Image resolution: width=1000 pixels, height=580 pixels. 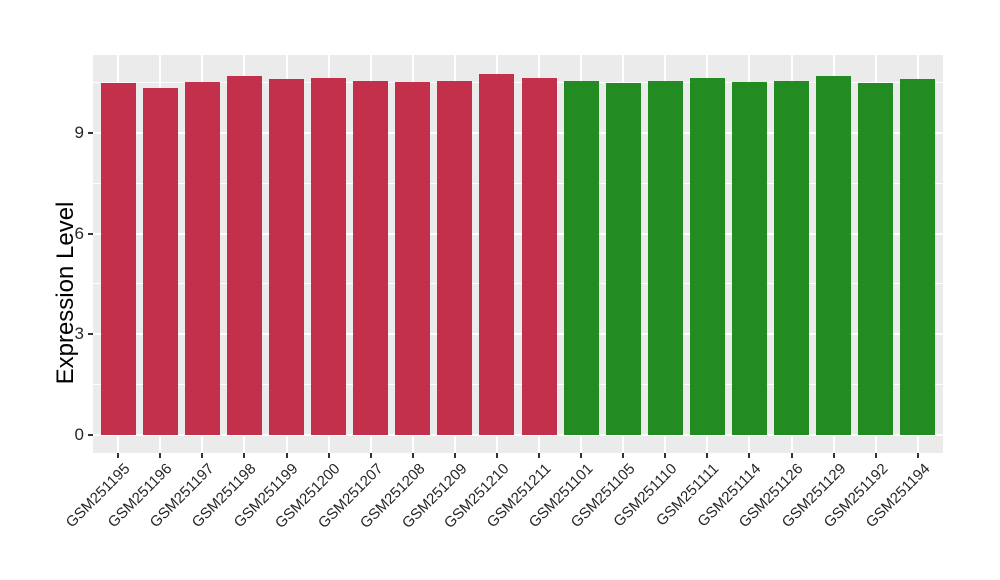 I want to click on bar-GSM251111, so click(x=707, y=256).